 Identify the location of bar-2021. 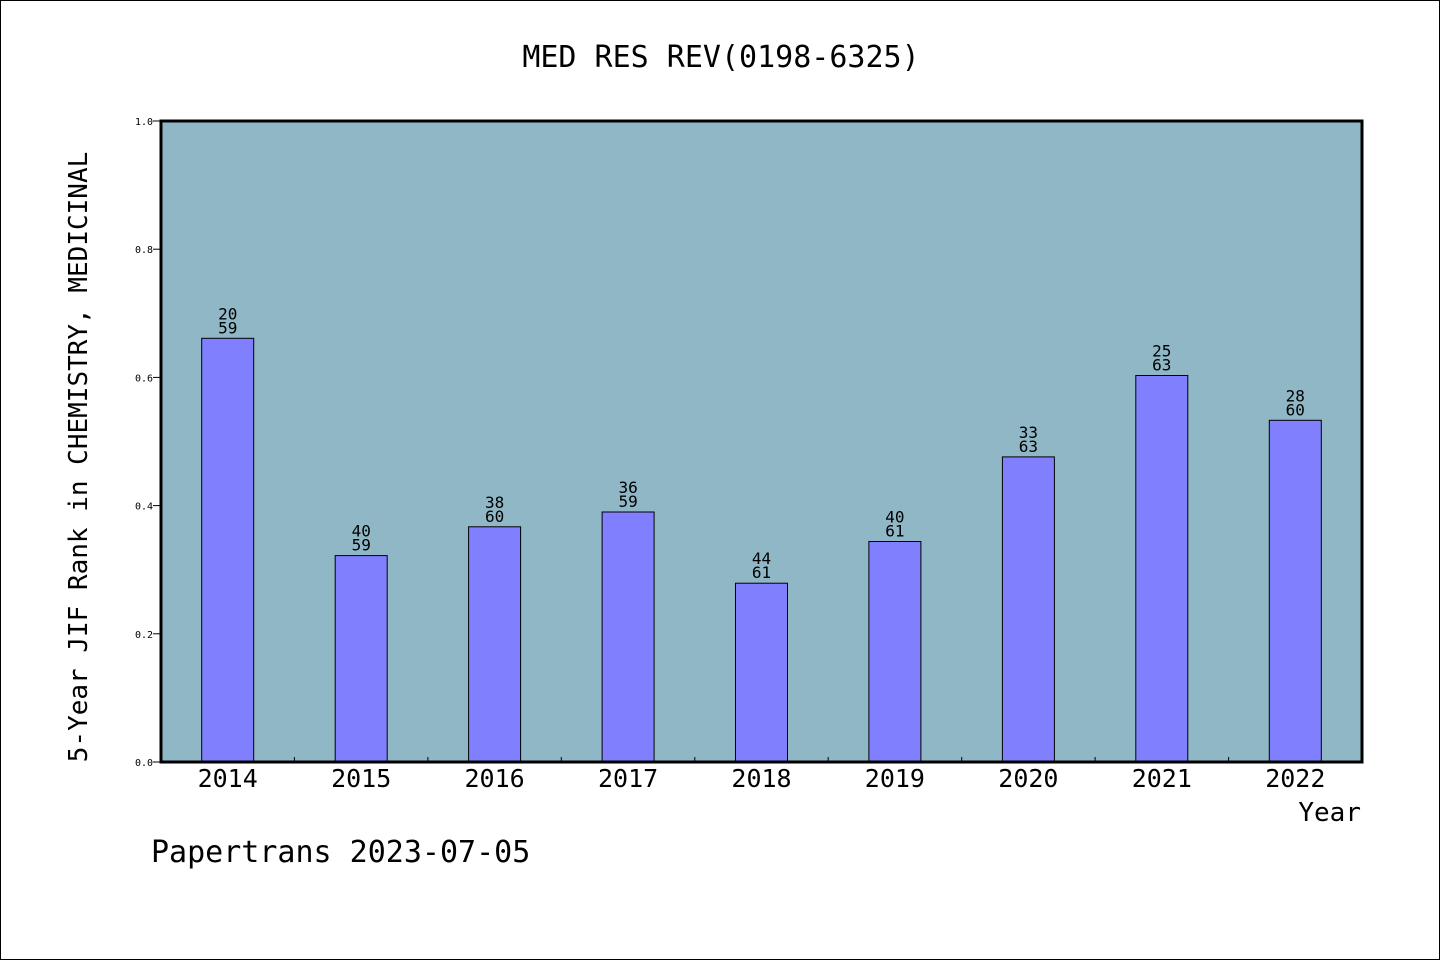
(1162, 569).